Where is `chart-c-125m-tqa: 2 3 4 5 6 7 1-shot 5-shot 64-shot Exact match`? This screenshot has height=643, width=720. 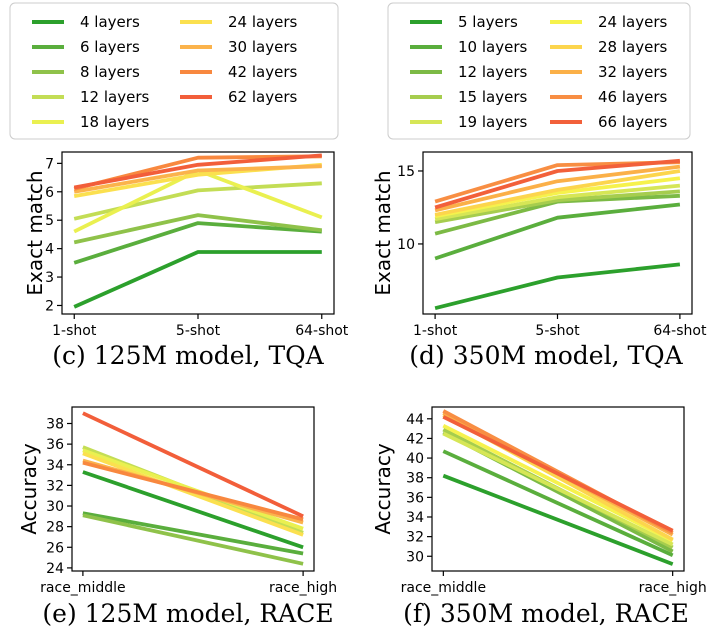 chart-c-125m-tqa: 2 3 4 5 6 7 1-shot 5-shot 64-shot Exact match is located at coordinates (186, 245).